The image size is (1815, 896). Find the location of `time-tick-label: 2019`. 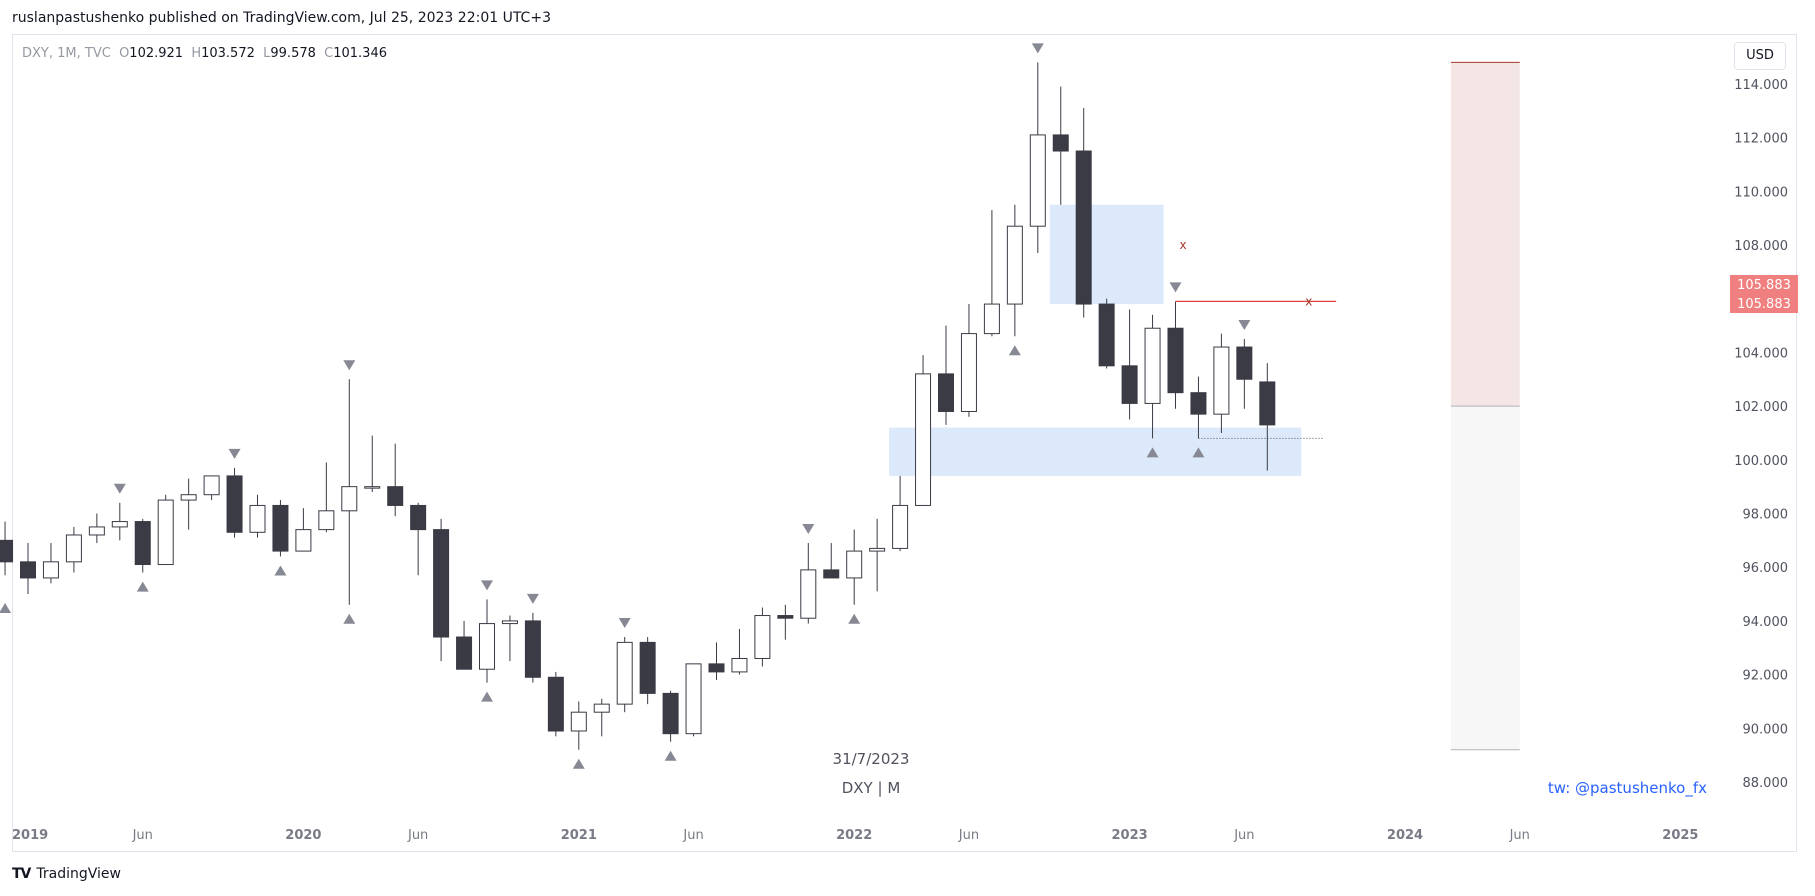

time-tick-label: 2019 is located at coordinates (30, 835).